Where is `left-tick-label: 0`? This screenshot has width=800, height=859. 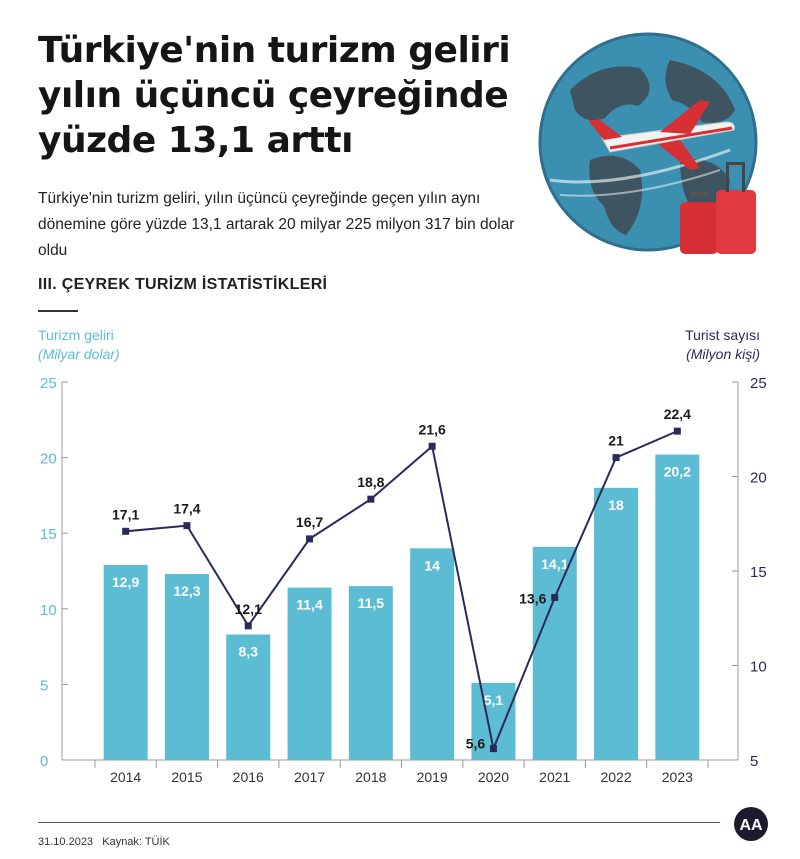 left-tick-label: 0 is located at coordinates (44, 761).